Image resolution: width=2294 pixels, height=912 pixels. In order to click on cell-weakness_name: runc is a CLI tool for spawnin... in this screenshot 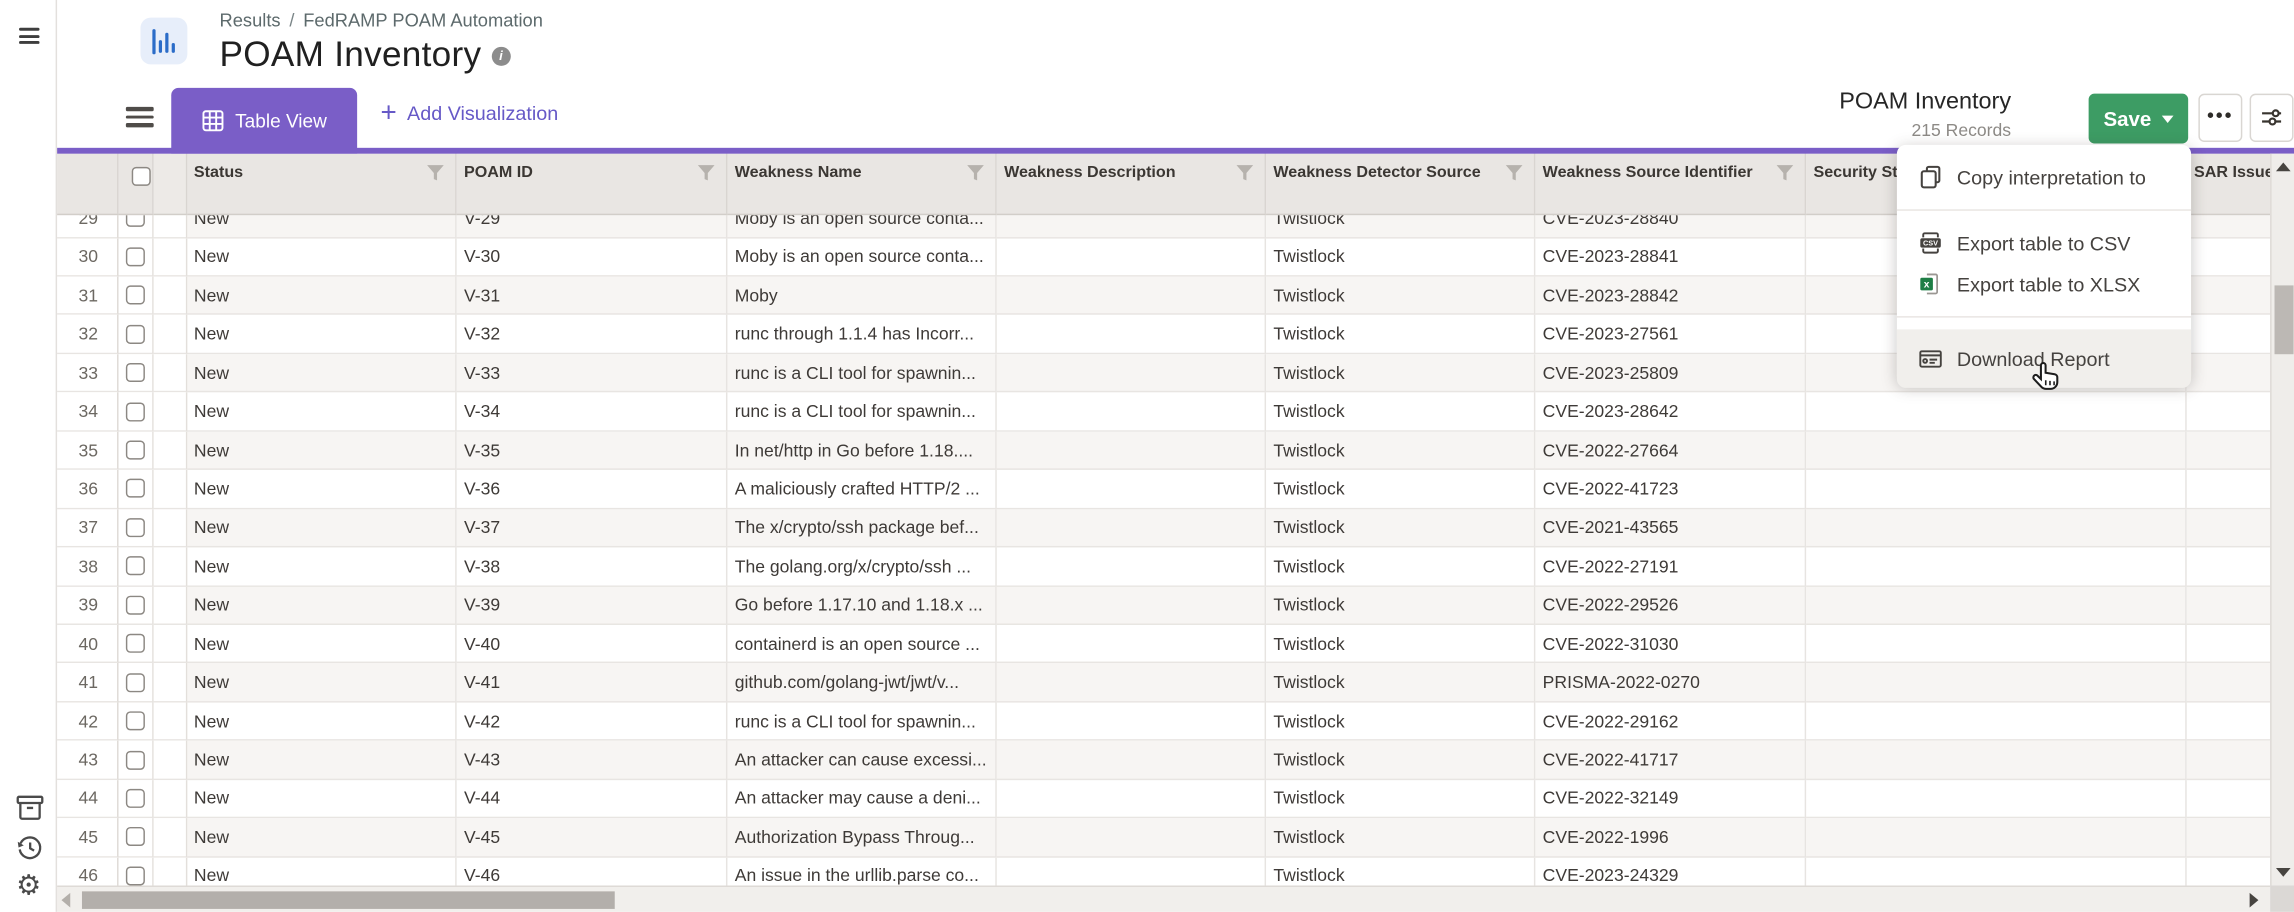, I will do `click(862, 722)`.